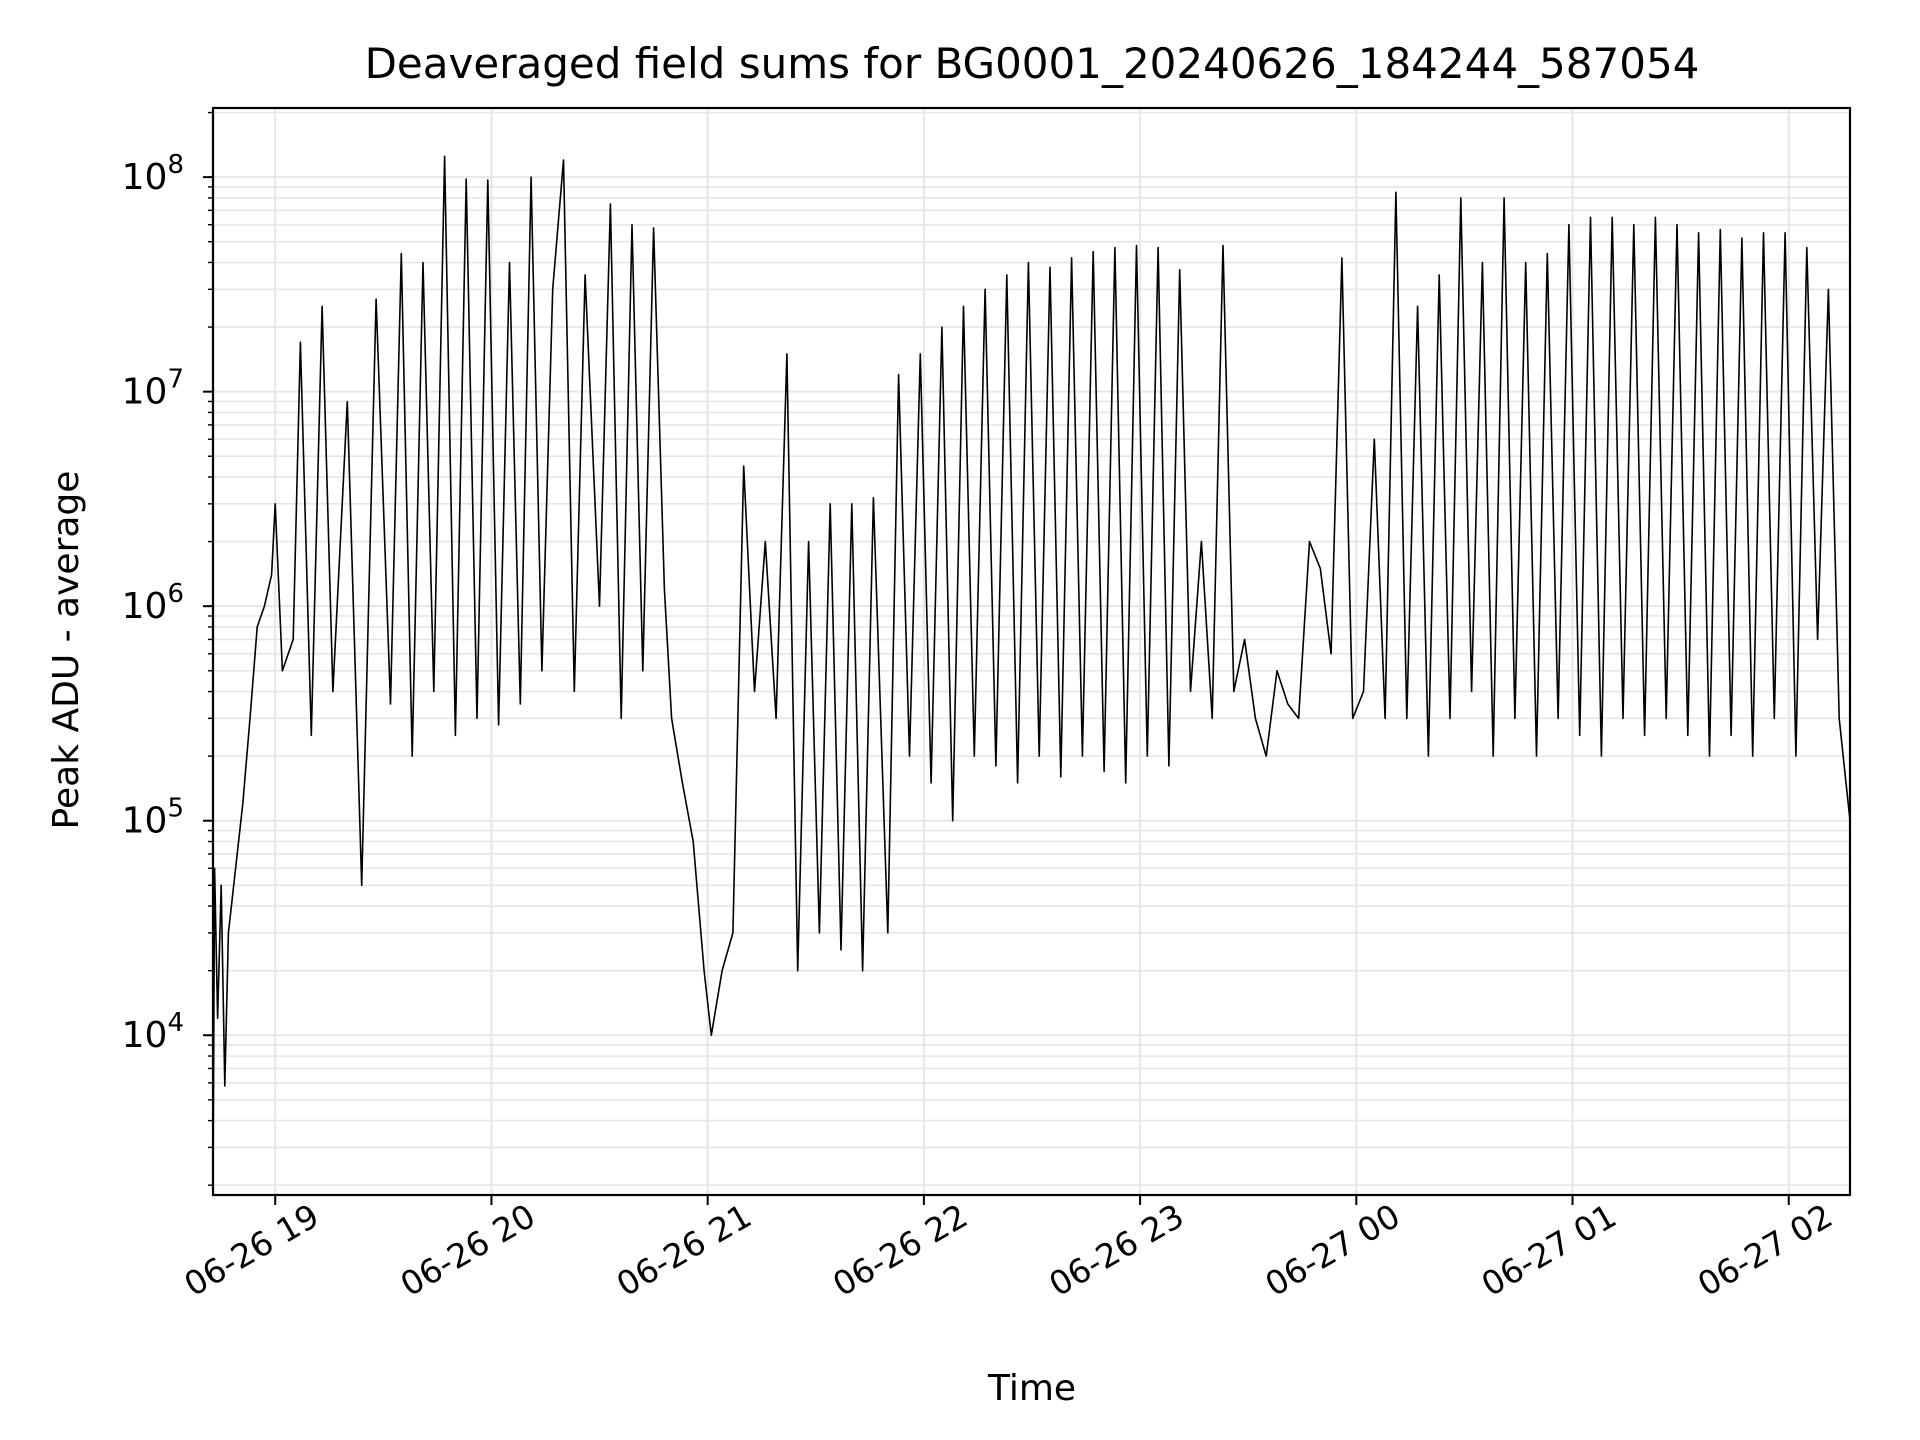 Image resolution: width=1920 pixels, height=1440 pixels. What do you see at coordinates (175, 594) in the screenshot?
I see `y-tick-exponent: 6` at bounding box center [175, 594].